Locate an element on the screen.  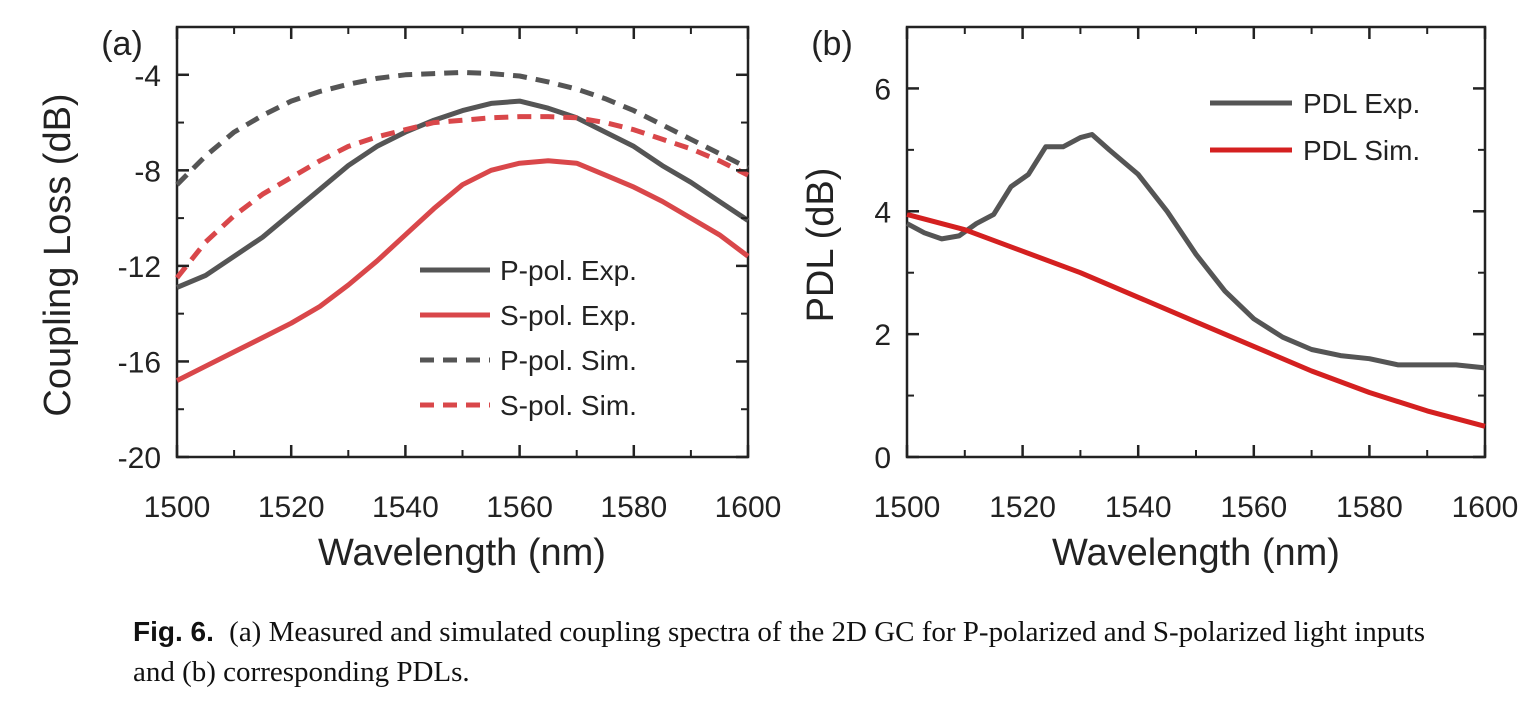
y-tick-label: 2 is located at coordinates (882, 335).